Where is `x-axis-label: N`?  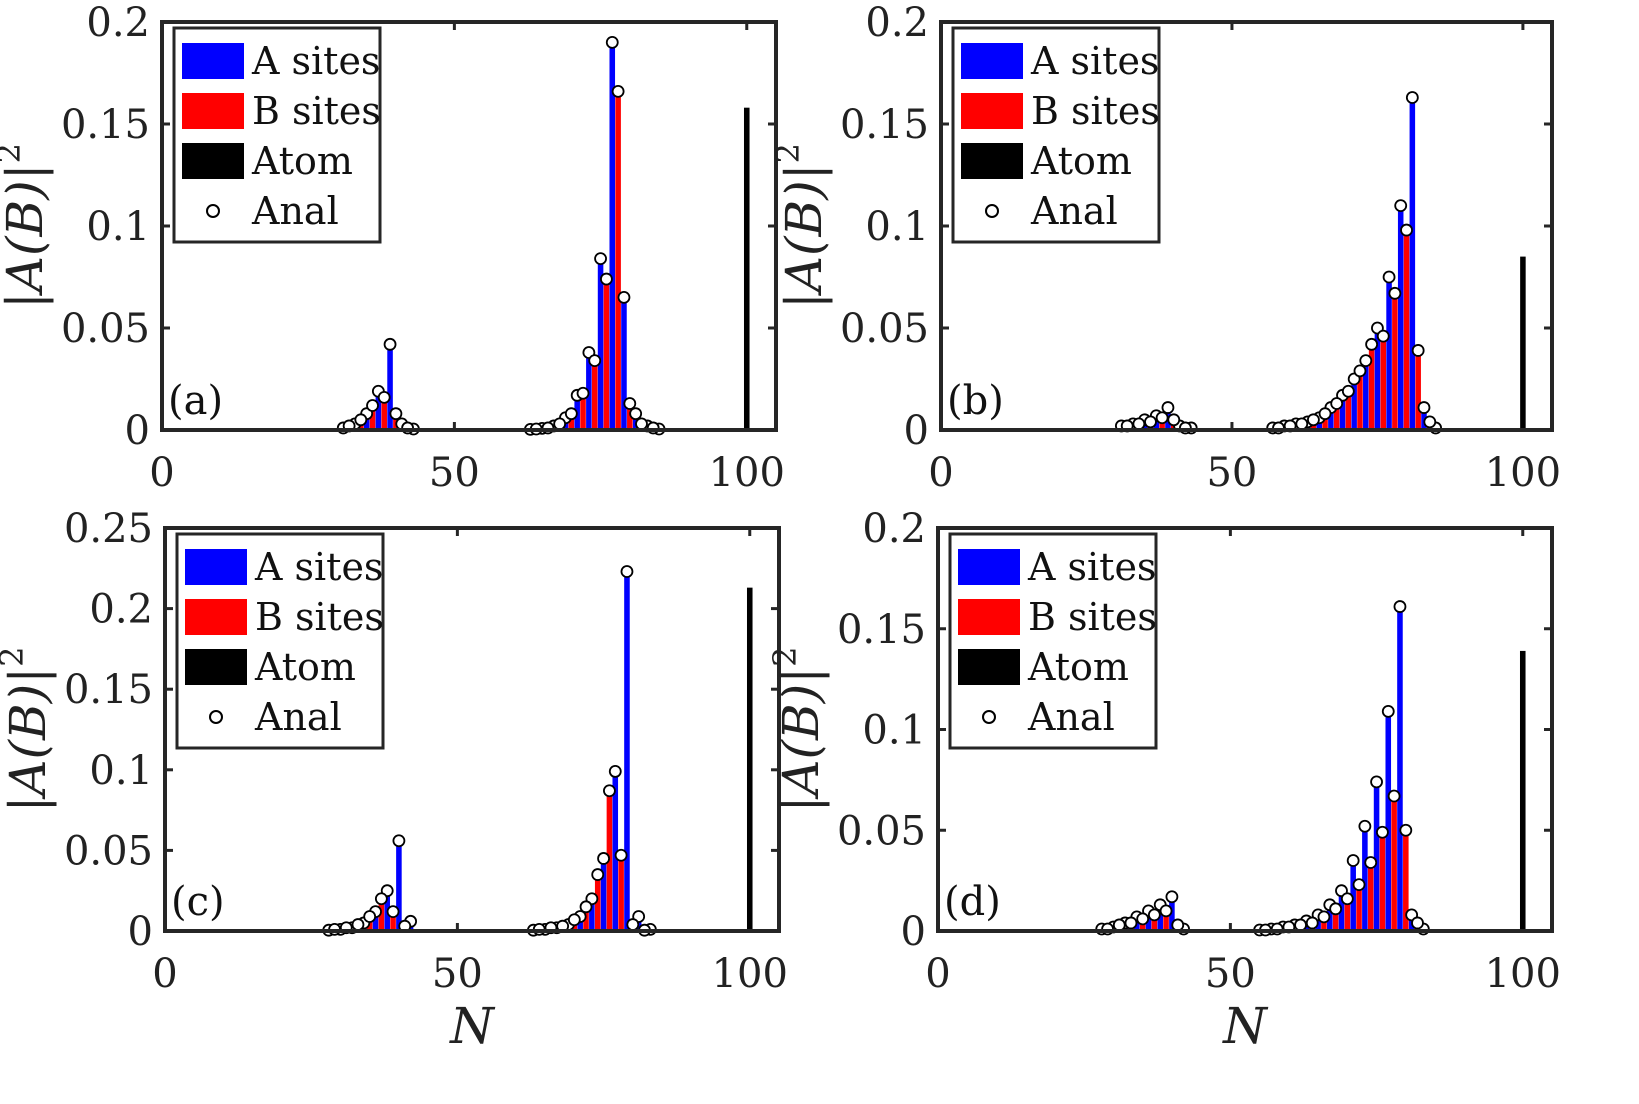
x-axis-label: N is located at coordinates (1245, 1026).